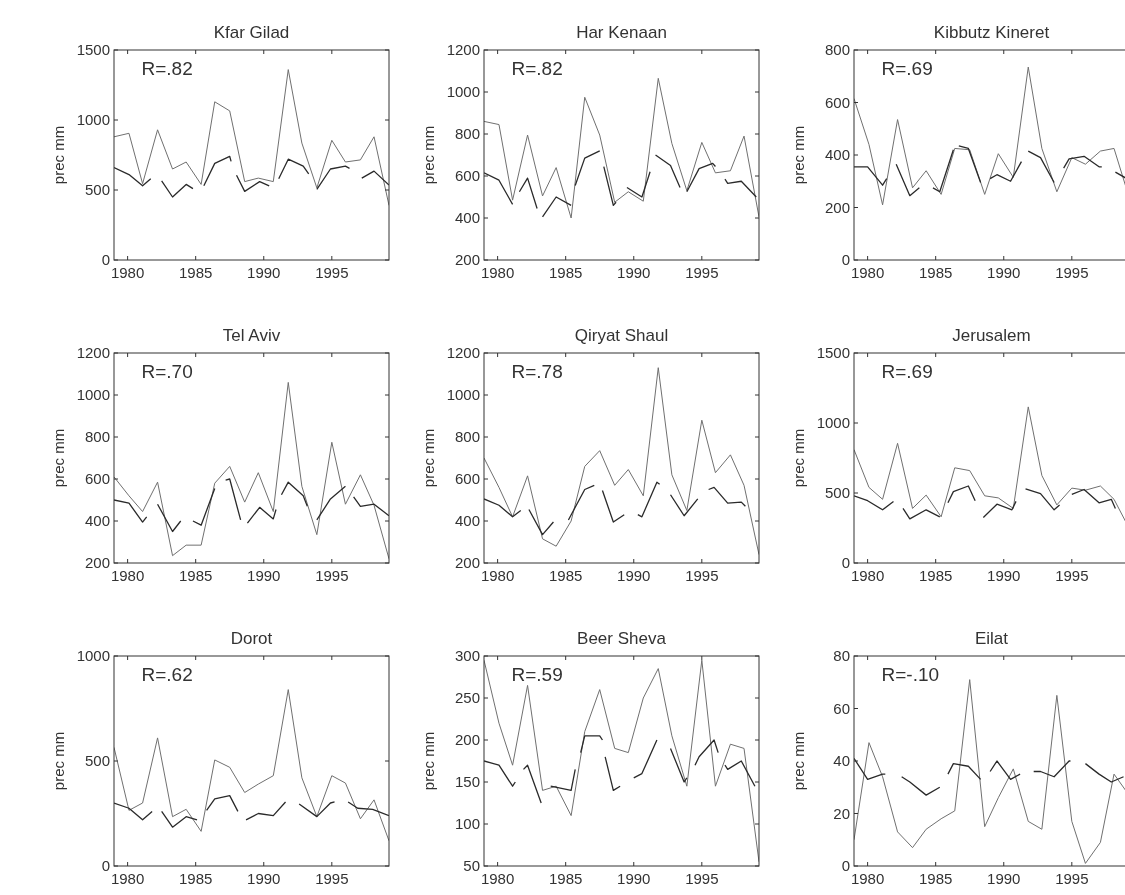 This screenshot has width=1125, height=895. Describe the element at coordinates (991, 335) in the screenshot. I see `chart-title: Jerusalem` at that location.